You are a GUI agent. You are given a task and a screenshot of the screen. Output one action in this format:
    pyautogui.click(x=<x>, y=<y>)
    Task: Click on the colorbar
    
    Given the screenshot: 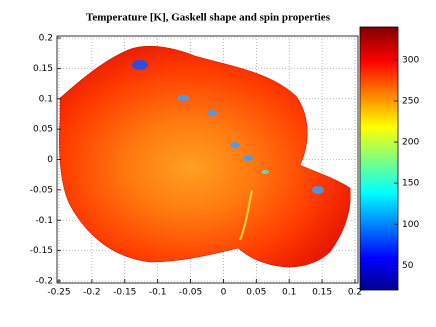 What is the action you would take?
    pyautogui.click(x=379, y=158)
    